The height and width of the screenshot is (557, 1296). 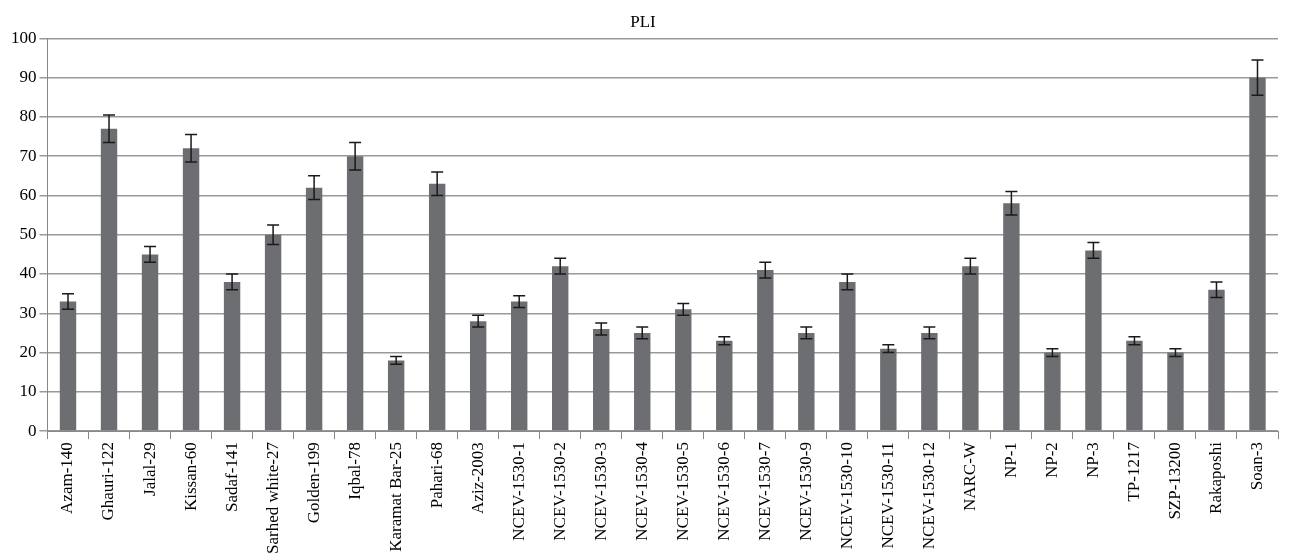 What do you see at coordinates (28, 234) in the screenshot?
I see `y-tick-label: 50` at bounding box center [28, 234].